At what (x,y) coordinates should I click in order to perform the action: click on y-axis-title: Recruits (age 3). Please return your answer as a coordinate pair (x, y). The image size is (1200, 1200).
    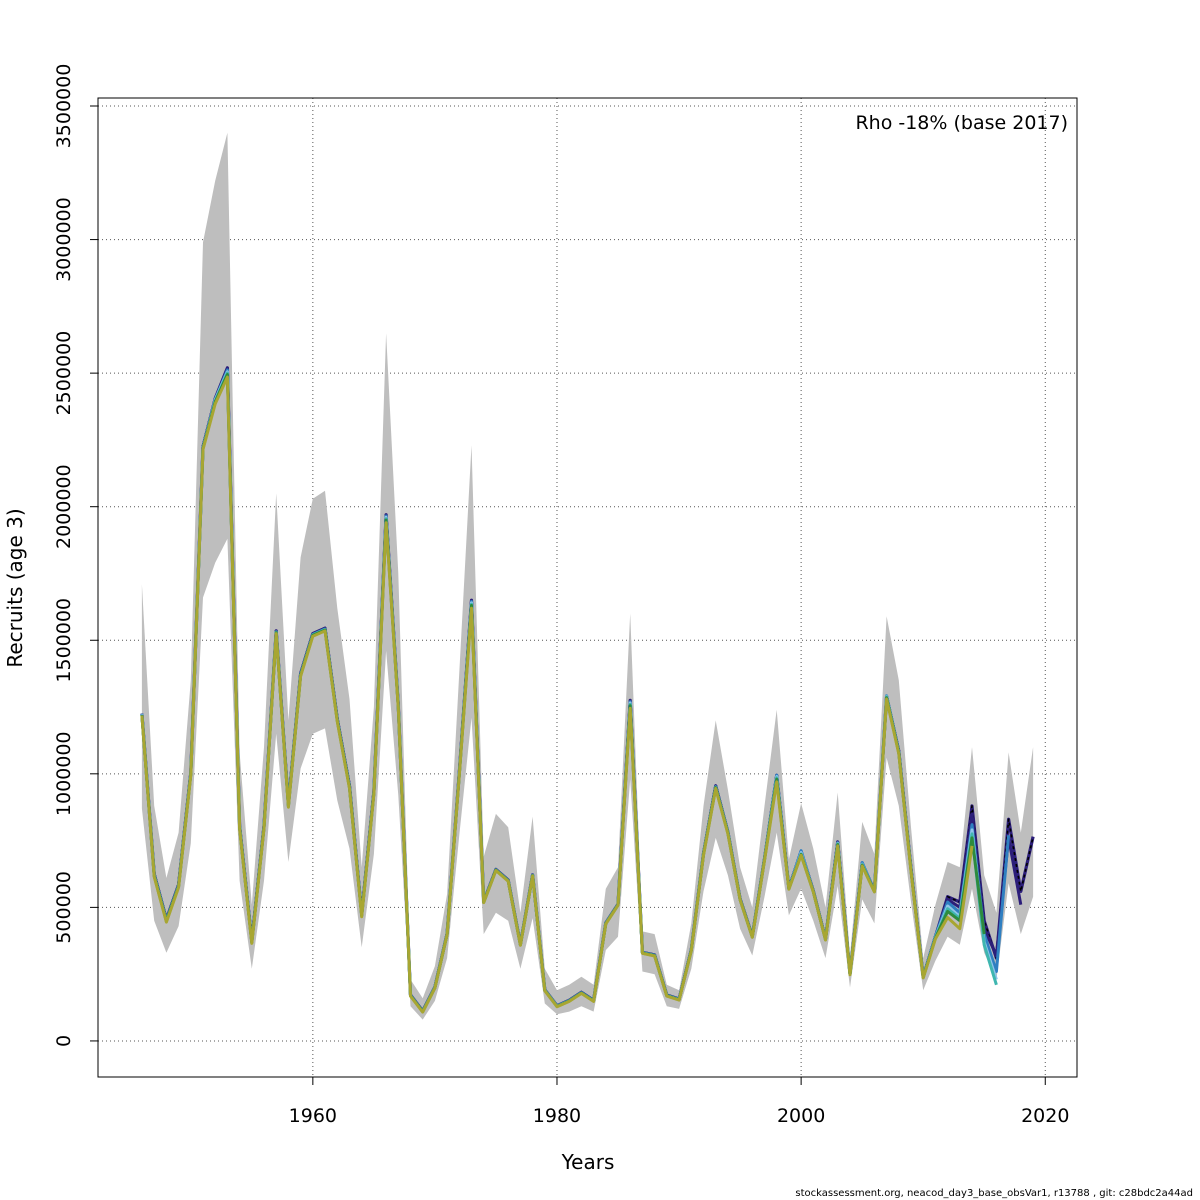
    Looking at the image, I should click on (15, 587).